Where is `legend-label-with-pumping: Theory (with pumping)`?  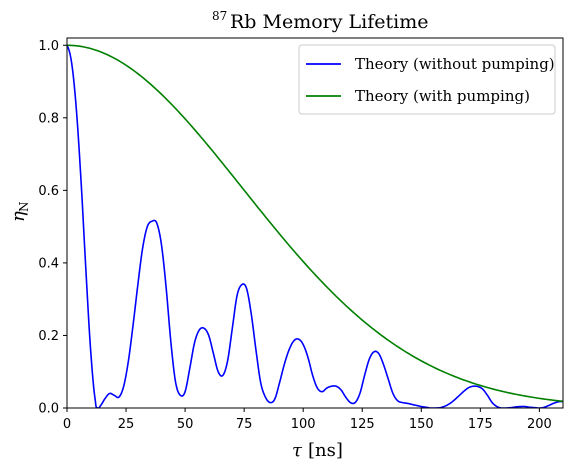 legend-label-with-pumping: Theory (with pumping) is located at coordinates (442, 96).